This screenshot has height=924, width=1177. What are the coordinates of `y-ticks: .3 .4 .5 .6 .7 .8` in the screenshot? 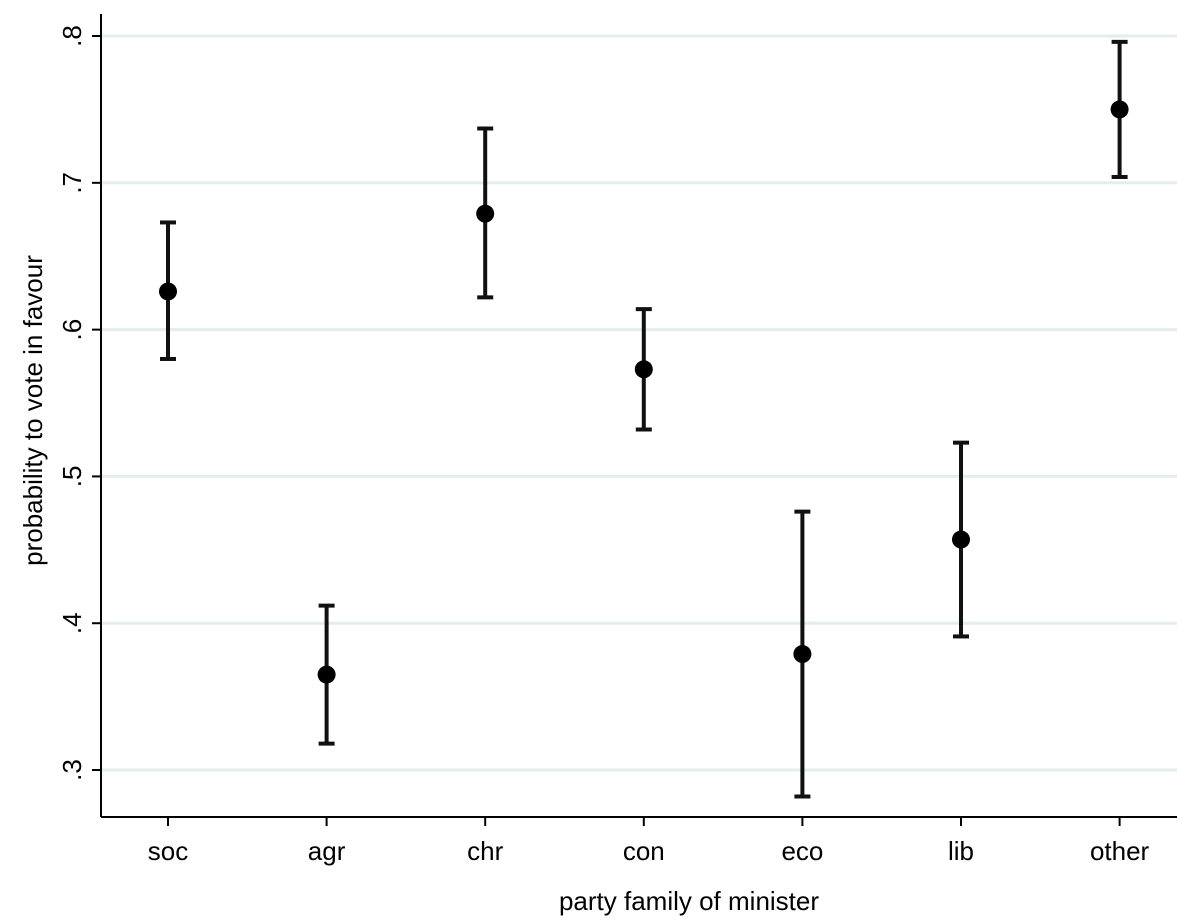 It's located at (79, 403).